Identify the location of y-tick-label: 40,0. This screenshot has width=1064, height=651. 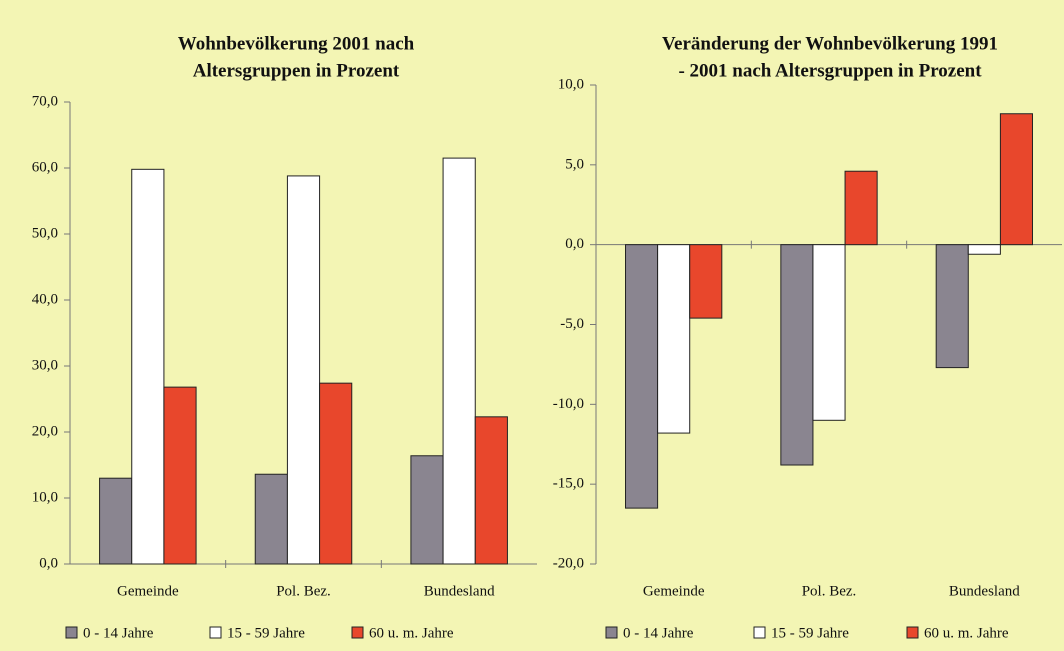
(45, 299).